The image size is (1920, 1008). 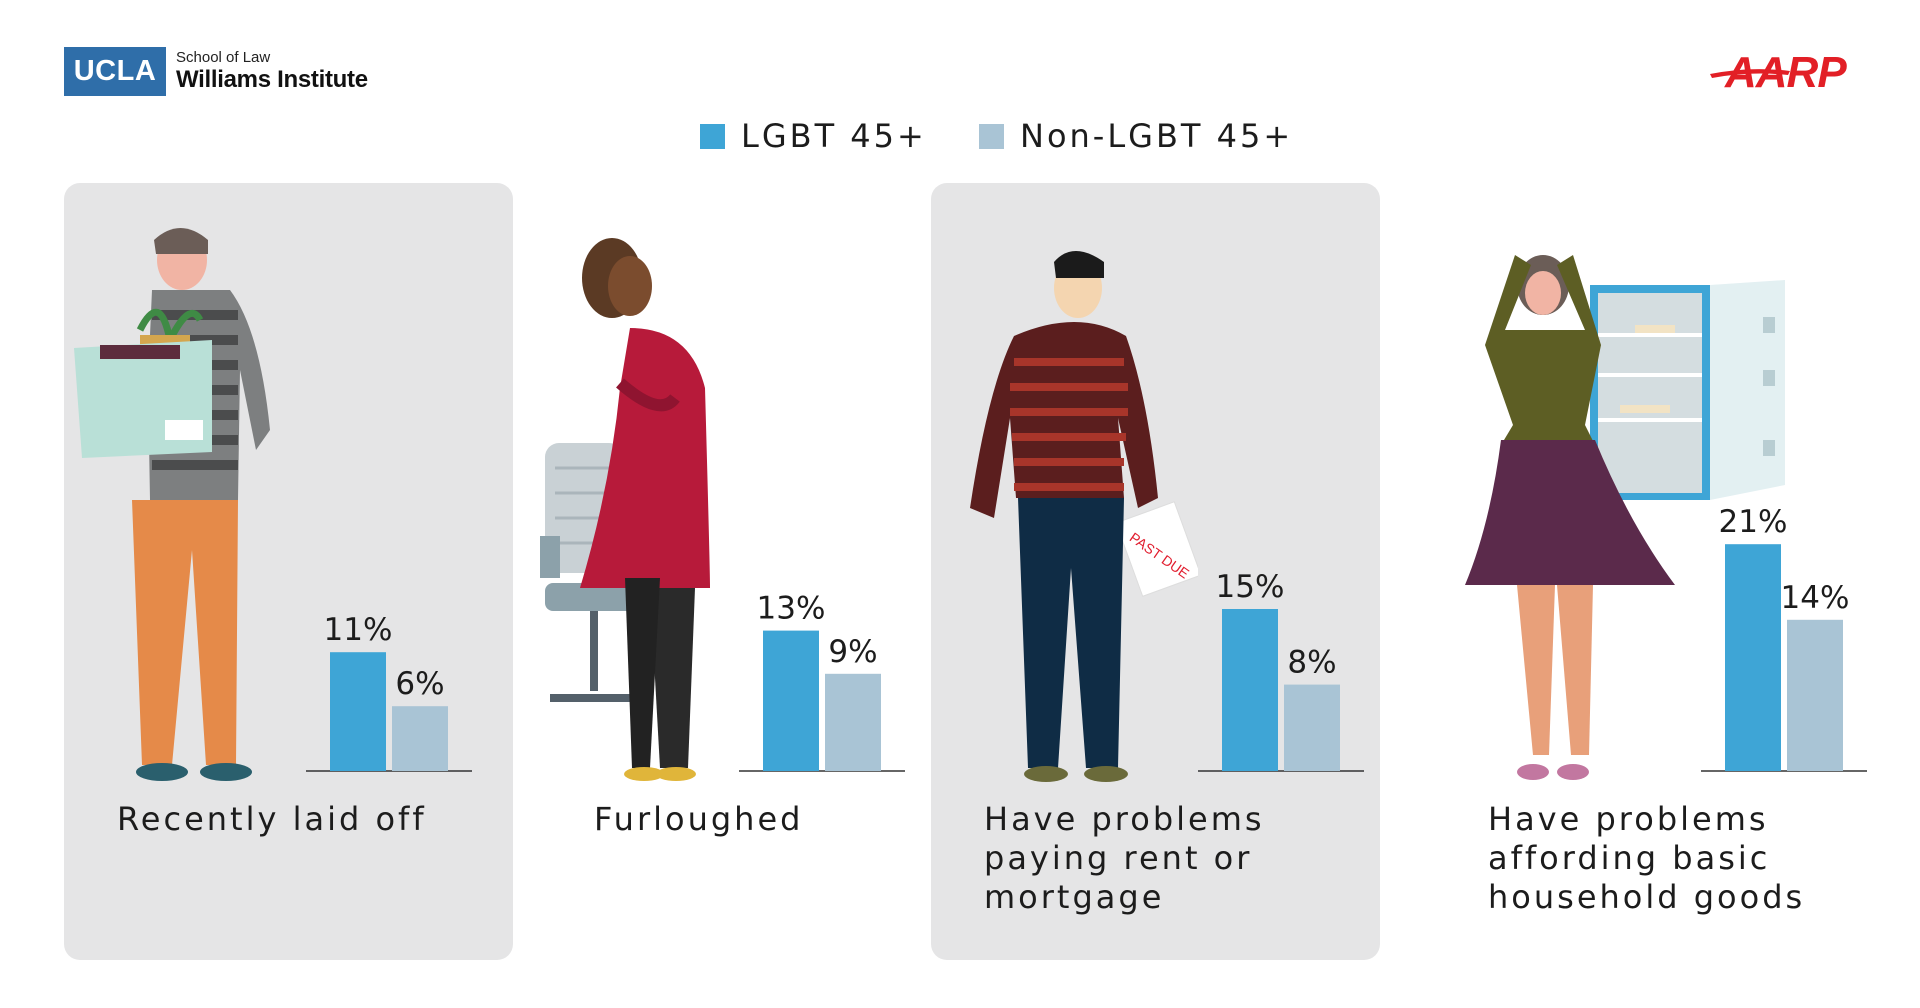 I want to click on value-label-lgbt-3: 21%, so click(x=1753, y=522).